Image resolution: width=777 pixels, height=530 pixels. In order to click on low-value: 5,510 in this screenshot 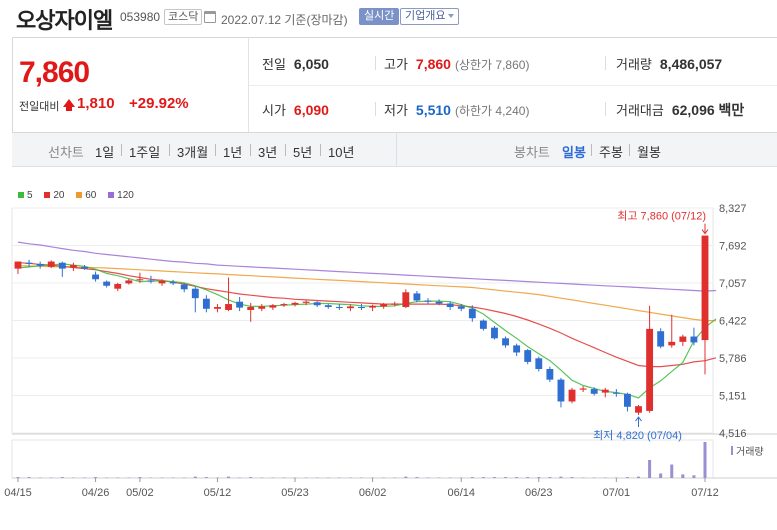, I will do `click(433, 110)`.